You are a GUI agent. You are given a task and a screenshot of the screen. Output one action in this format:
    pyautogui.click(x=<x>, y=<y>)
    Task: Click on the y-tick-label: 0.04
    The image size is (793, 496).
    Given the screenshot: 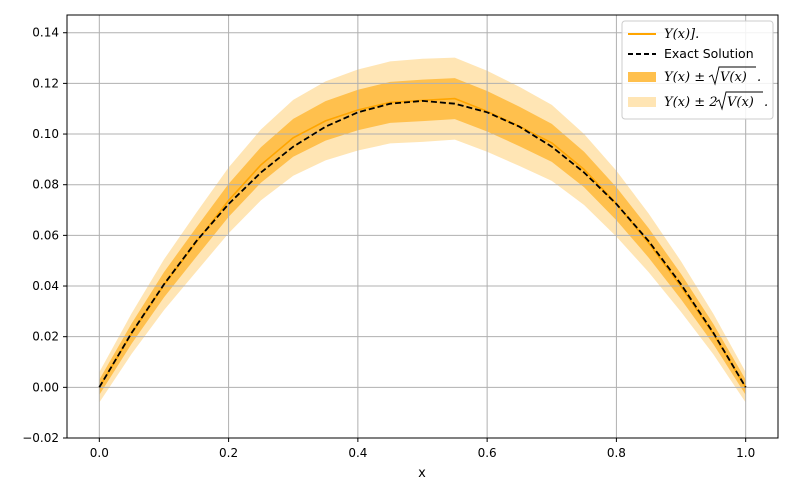 What is the action you would take?
    pyautogui.click(x=45, y=286)
    